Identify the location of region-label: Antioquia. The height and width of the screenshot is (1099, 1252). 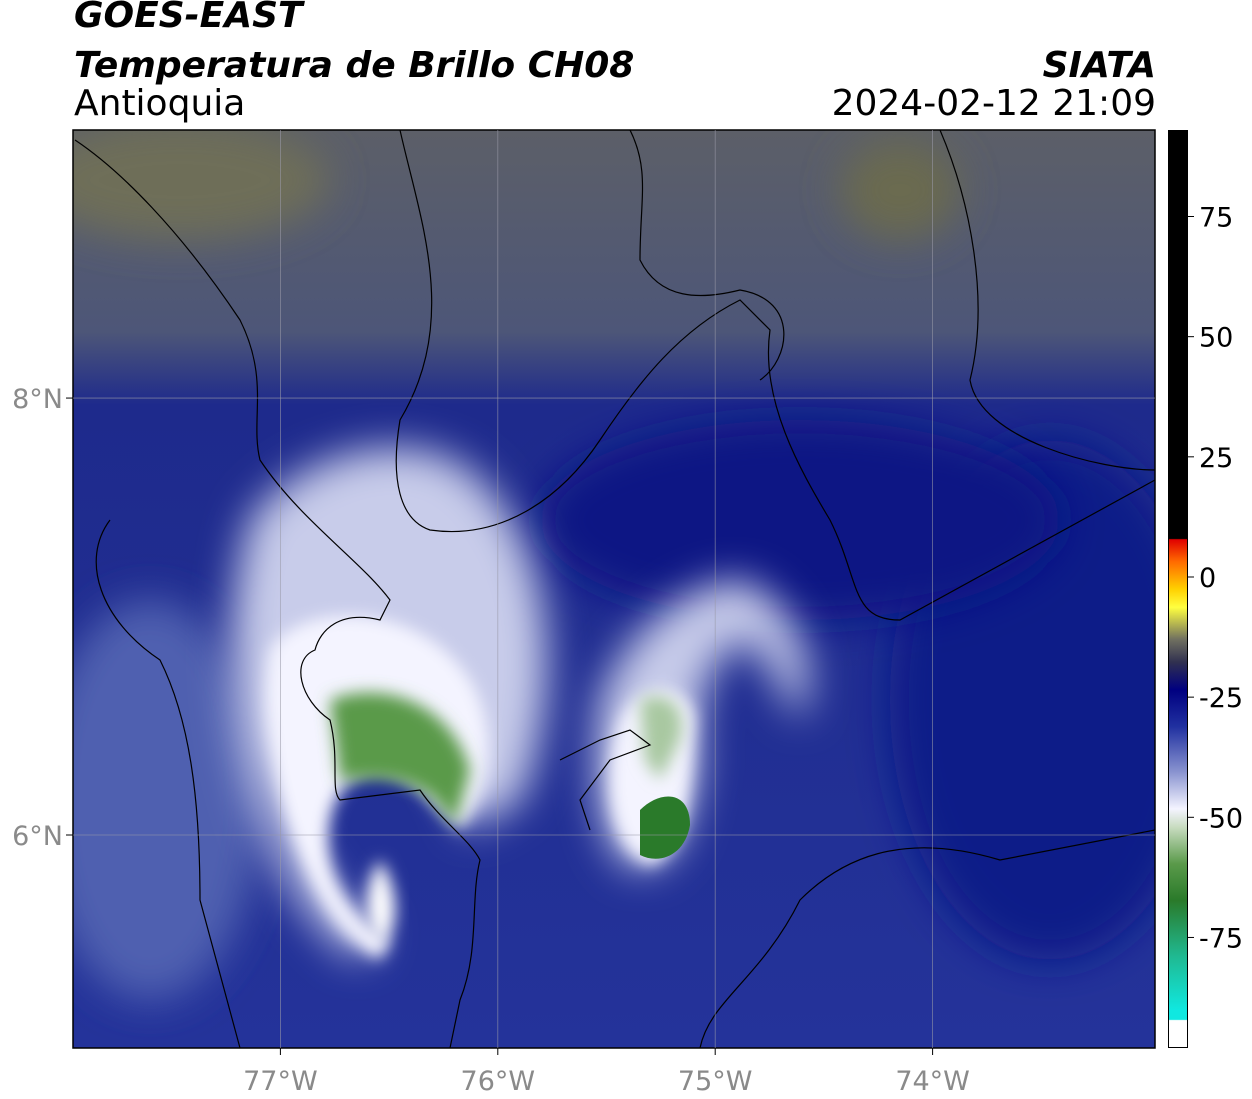
(160, 103).